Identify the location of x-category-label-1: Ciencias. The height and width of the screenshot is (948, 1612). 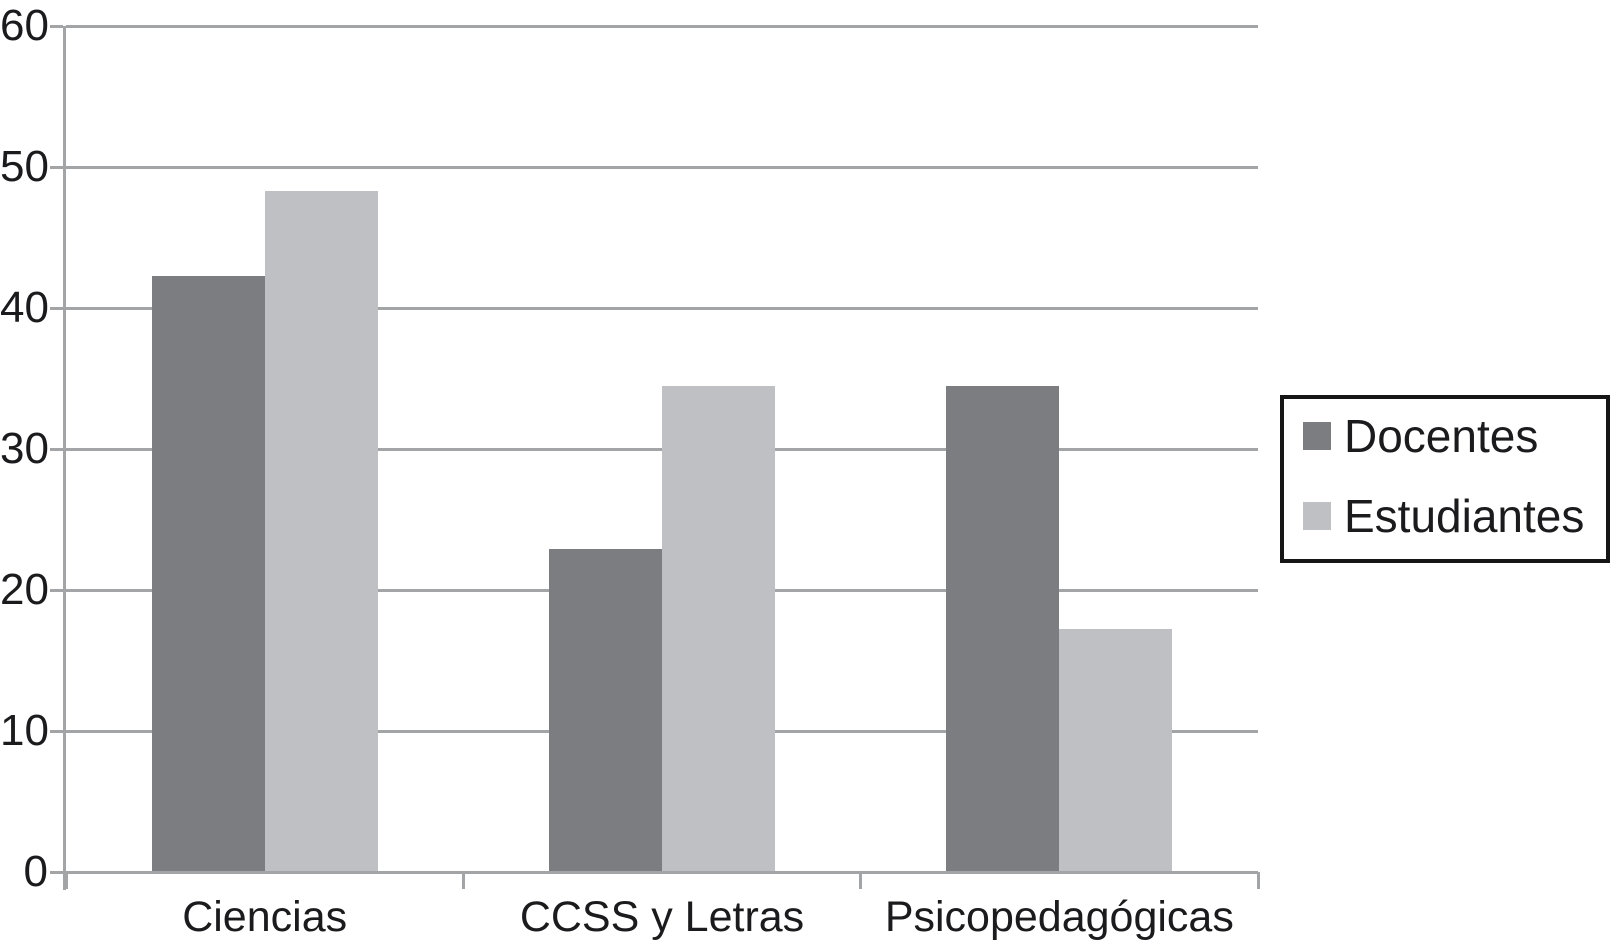
(265, 917).